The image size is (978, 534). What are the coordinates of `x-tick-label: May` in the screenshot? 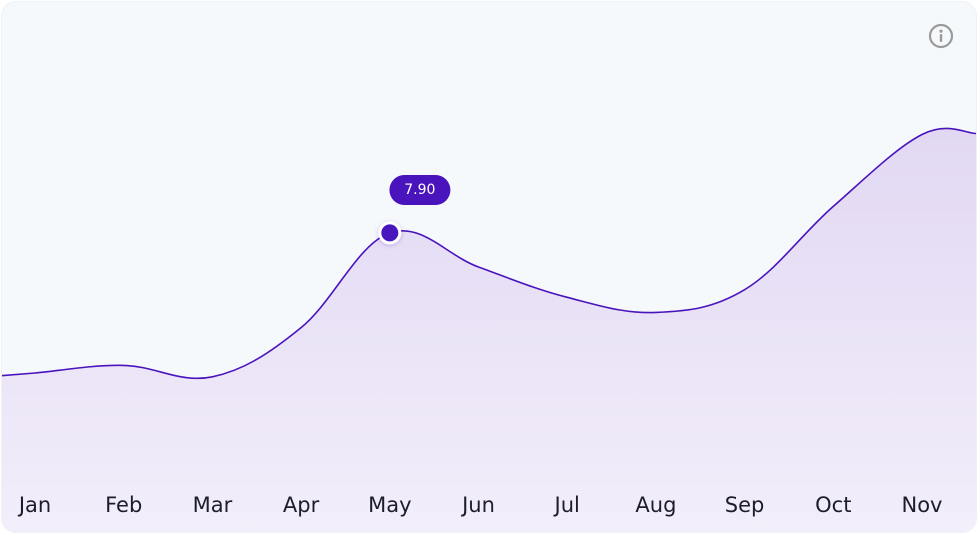 It's located at (389, 505).